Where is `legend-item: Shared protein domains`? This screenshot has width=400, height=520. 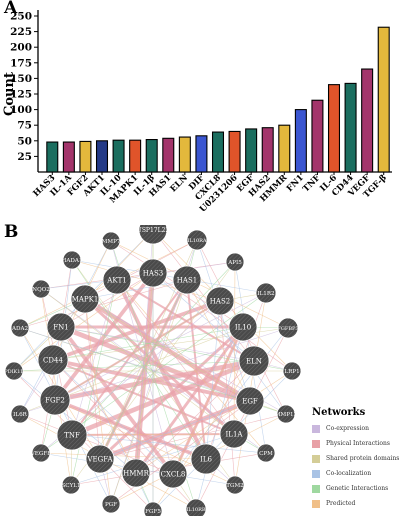
legend-item: Shared protein domains is located at coordinates (356, 458).